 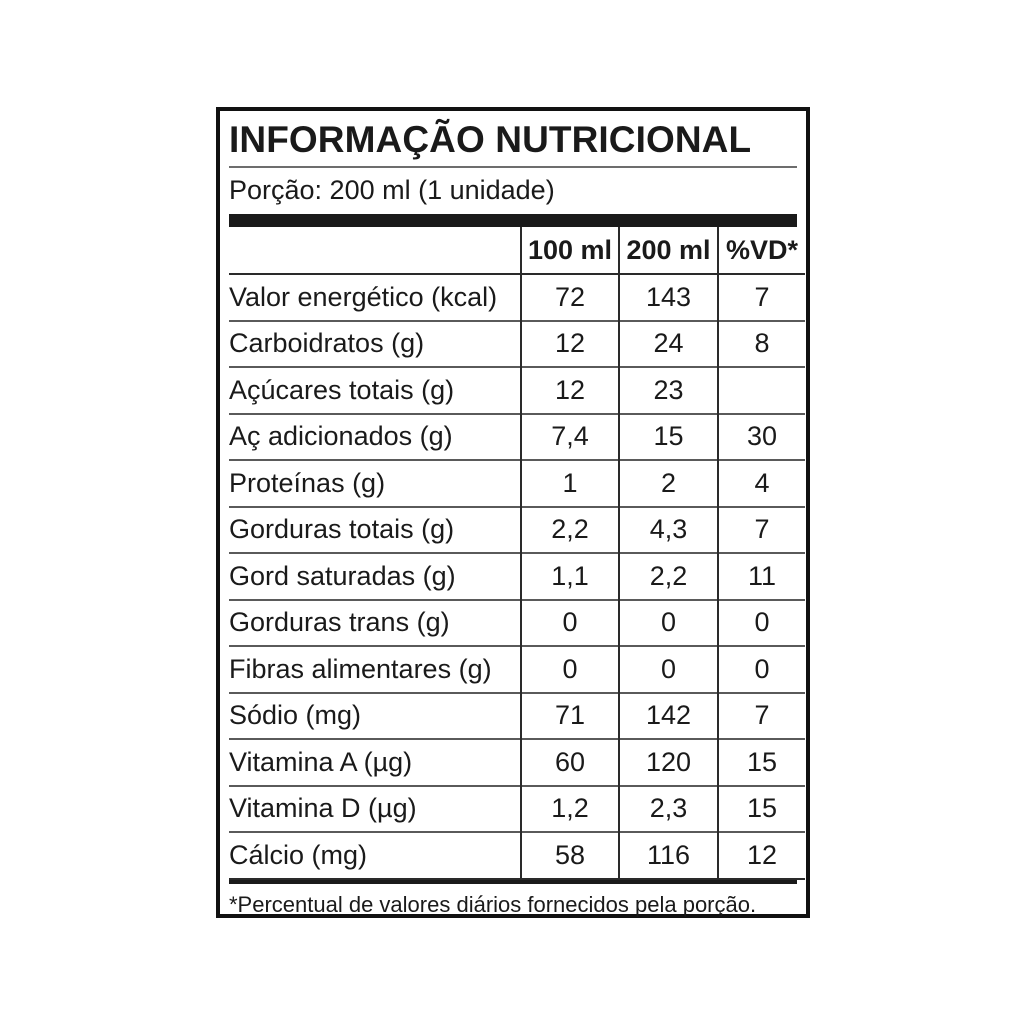 I want to click on table-row: Gord saturadas (g) 1,1 2,2 11, so click(x=517, y=576).